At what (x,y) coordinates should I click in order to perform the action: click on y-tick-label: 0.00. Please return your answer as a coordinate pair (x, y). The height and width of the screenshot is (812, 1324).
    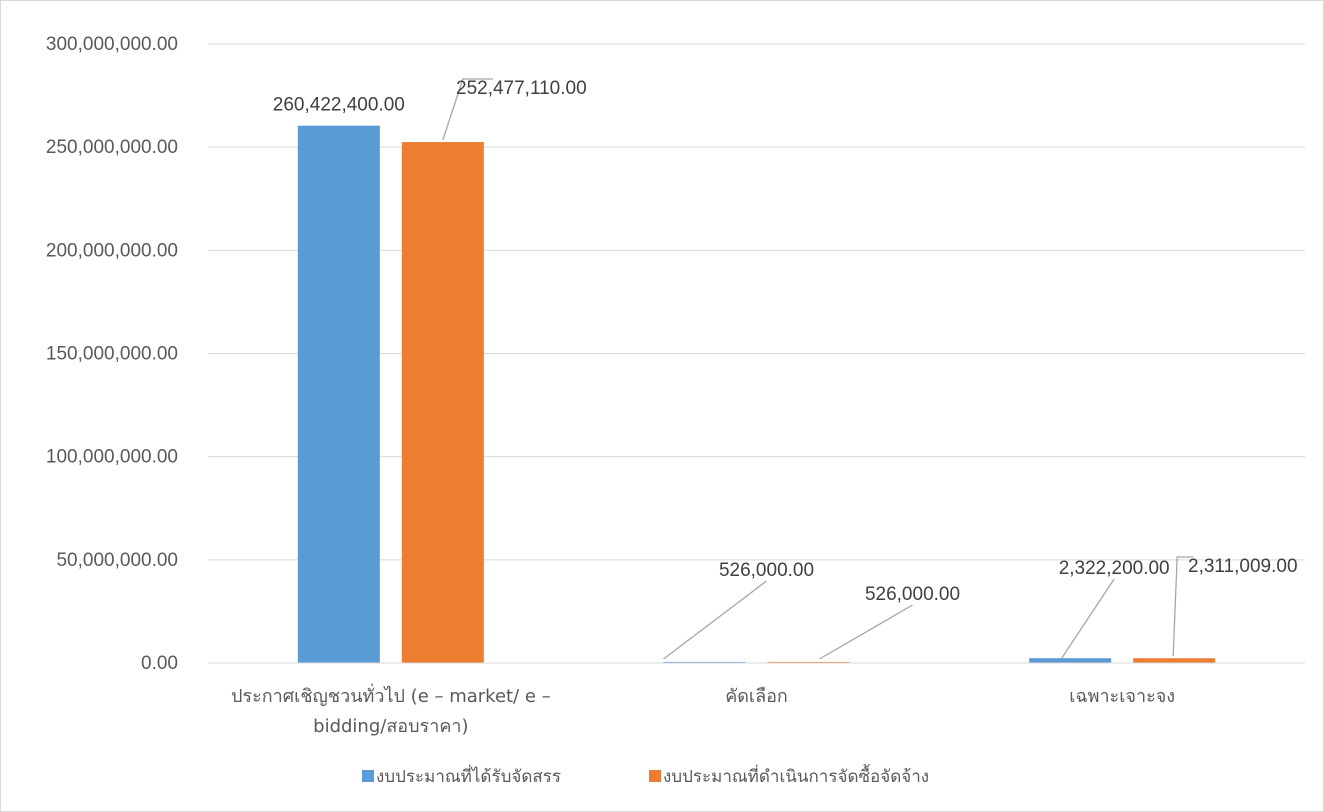
    Looking at the image, I should click on (159, 663).